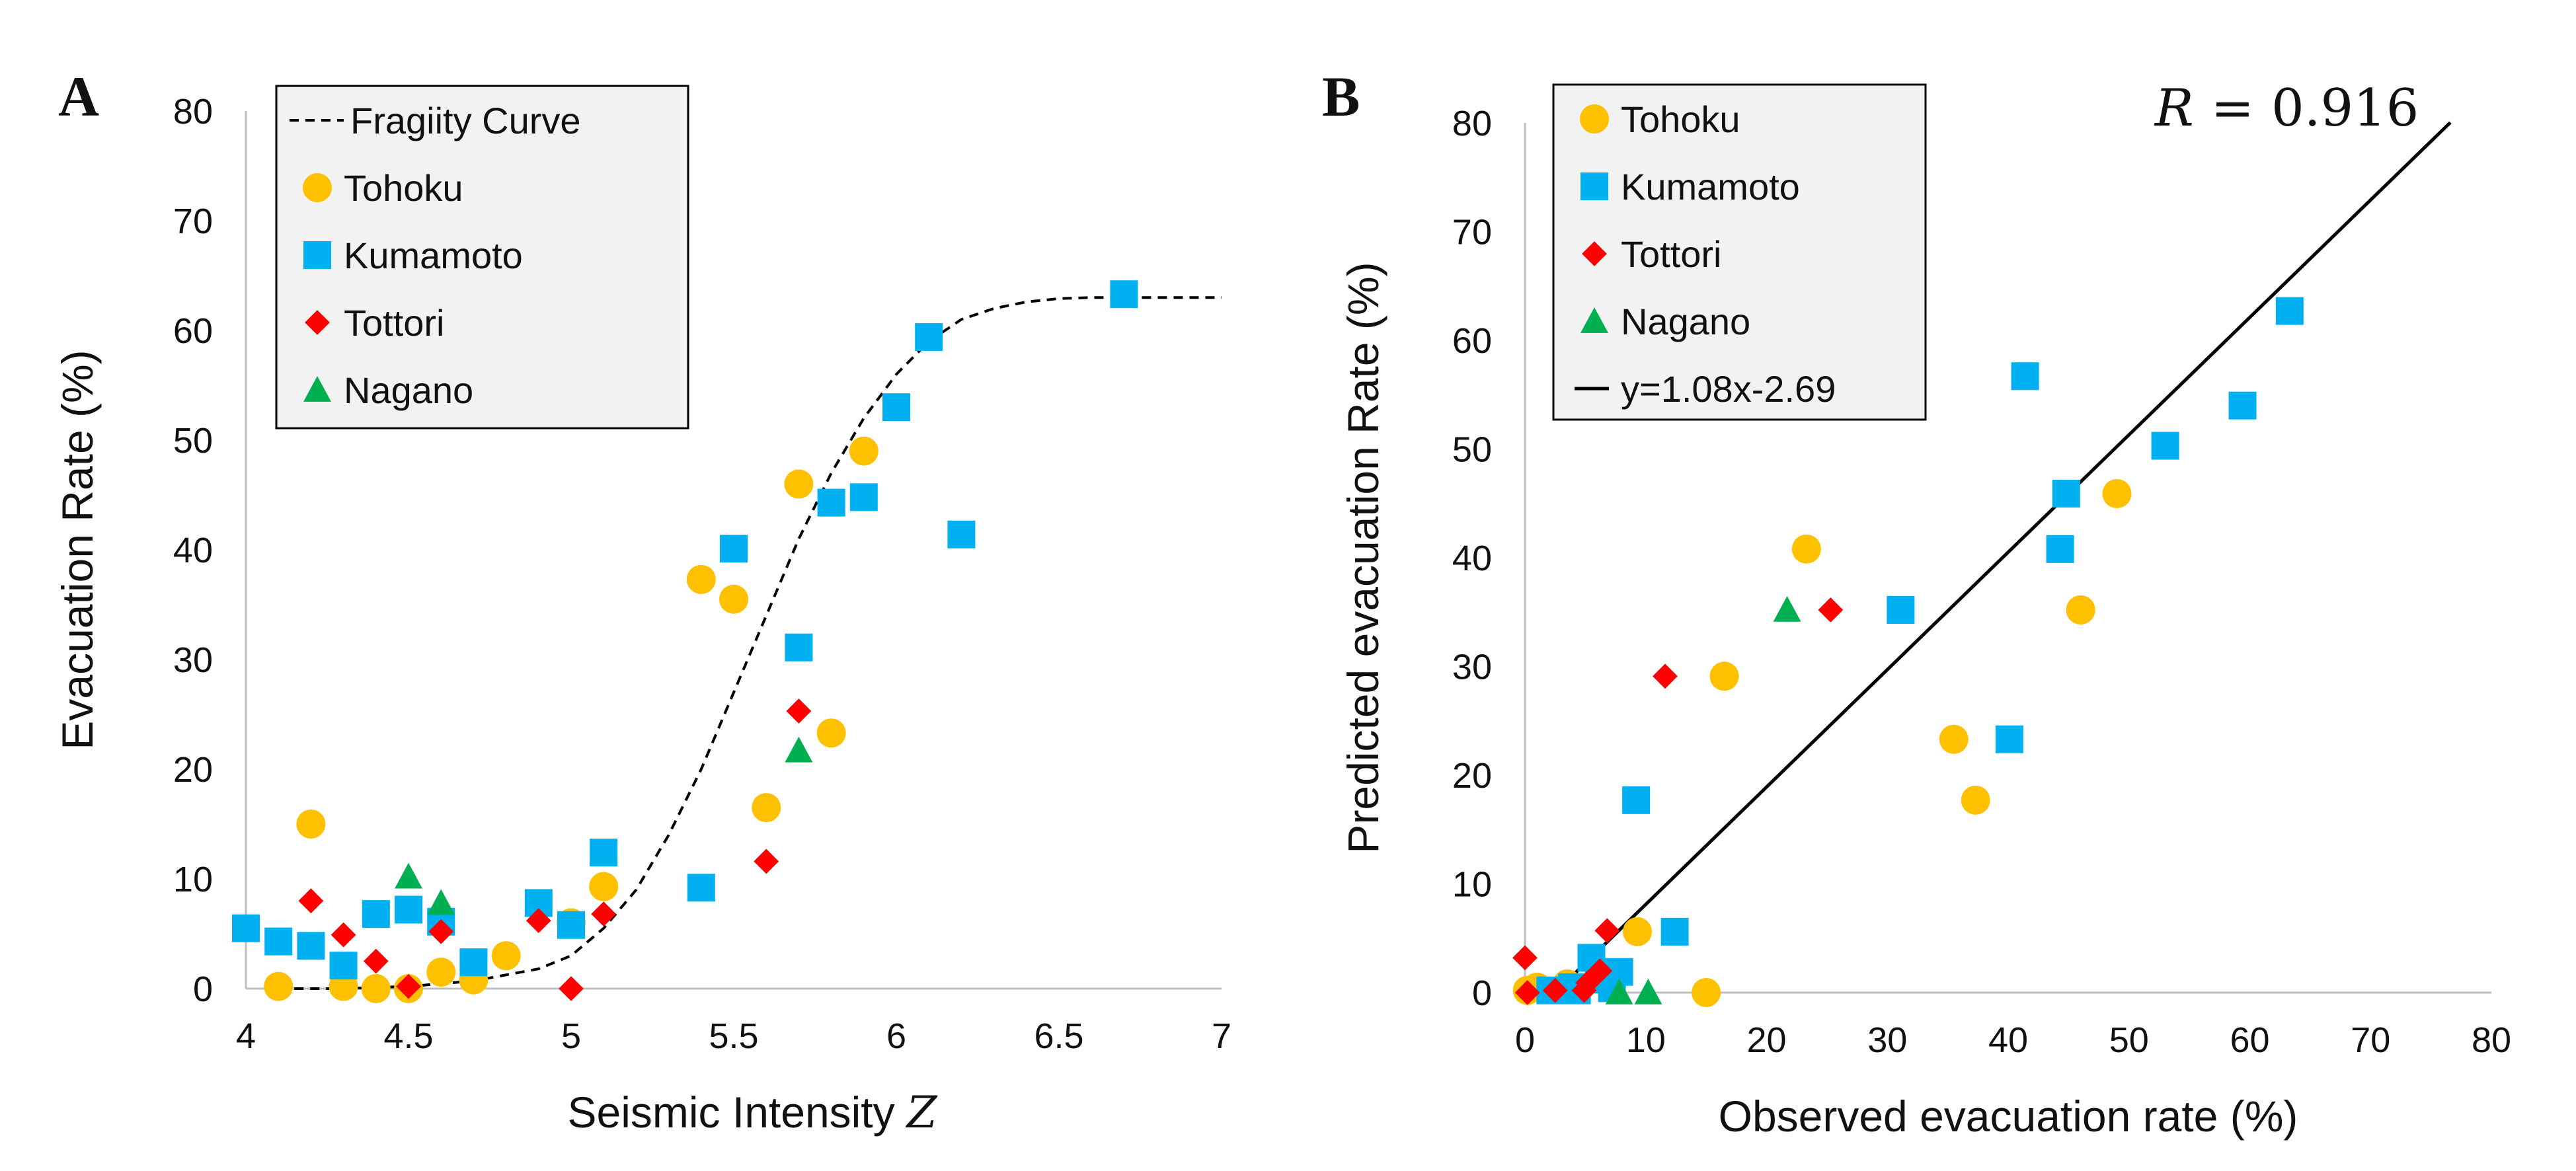 This screenshot has width=2576, height=1171. What do you see at coordinates (1525, 1040) in the screenshot?
I see `x-tick-label: 0` at bounding box center [1525, 1040].